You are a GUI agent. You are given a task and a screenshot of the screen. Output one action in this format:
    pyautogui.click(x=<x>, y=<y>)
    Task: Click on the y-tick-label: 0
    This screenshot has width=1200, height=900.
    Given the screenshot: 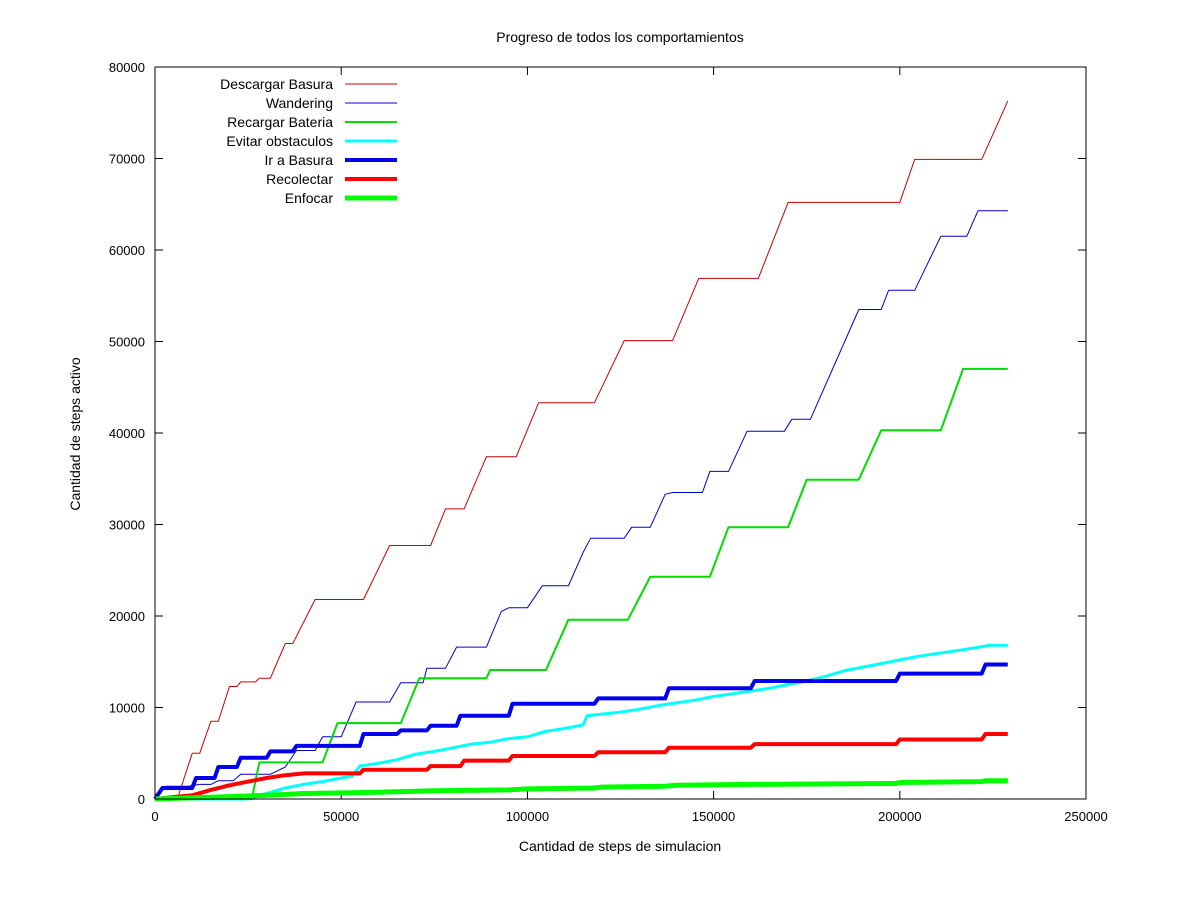 What is the action you would take?
    pyautogui.click(x=141, y=799)
    